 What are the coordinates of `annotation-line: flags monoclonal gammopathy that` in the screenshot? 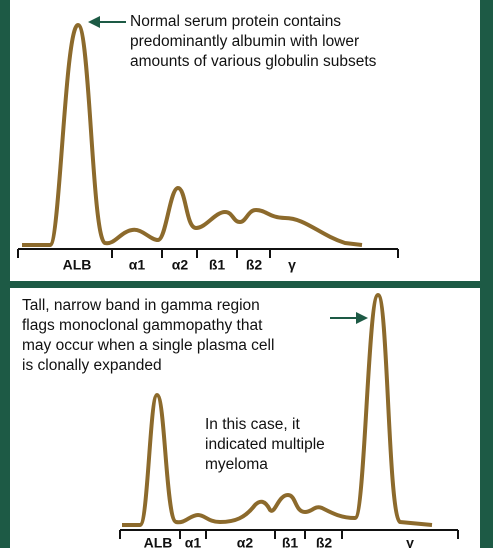 It's located at (142, 325).